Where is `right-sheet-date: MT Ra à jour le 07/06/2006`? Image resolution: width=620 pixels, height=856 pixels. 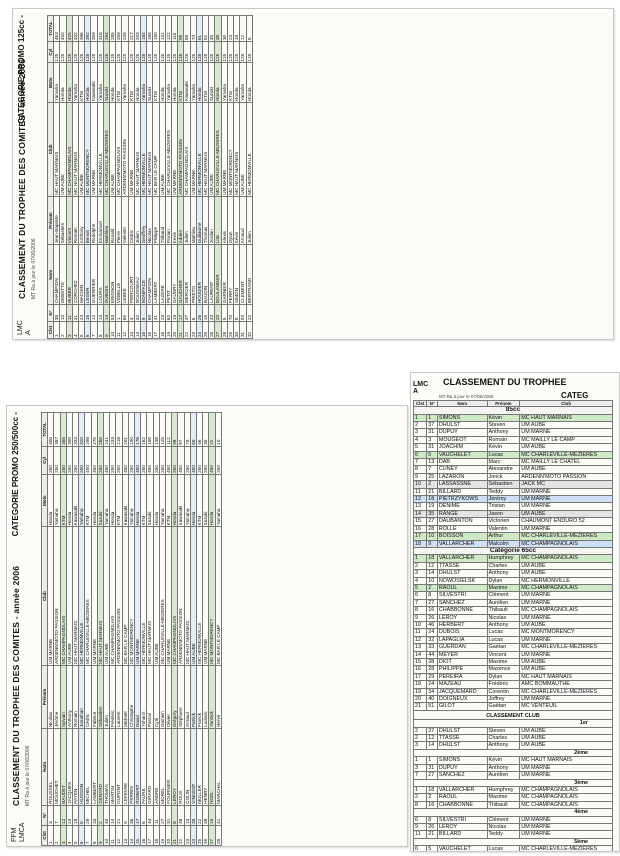
right-sheet-date: MT Ra à jour le 07/06/2006 is located at coordinates (466, 396).